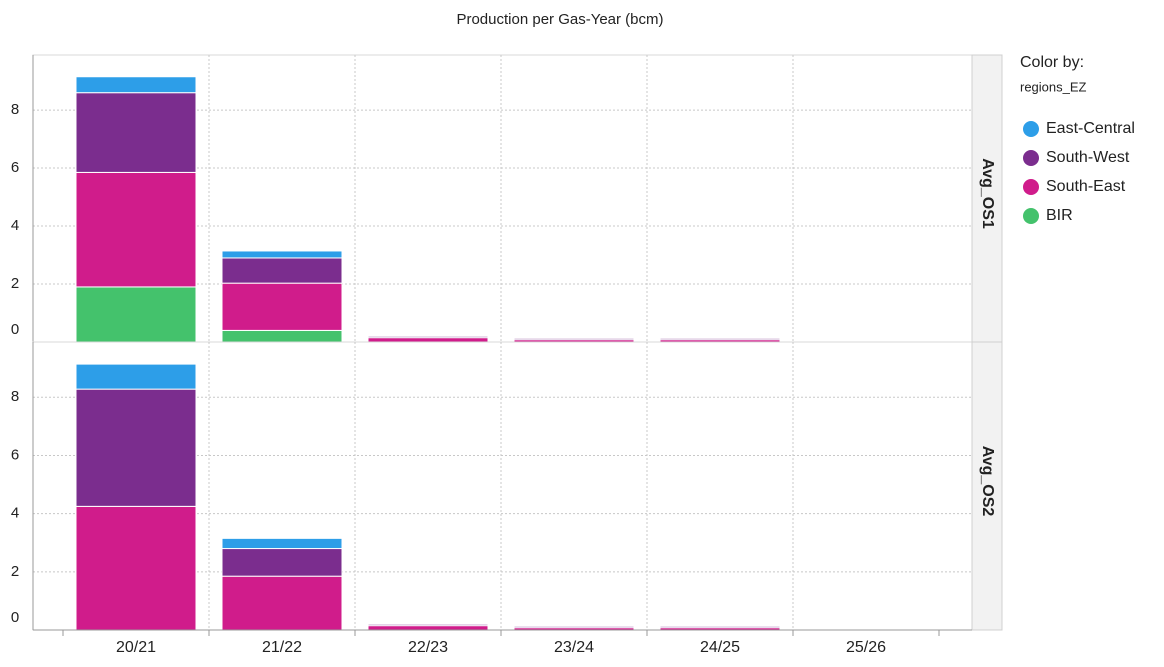 Image resolution: width=1164 pixels, height=667 pixels. I want to click on legend-label: South-West, so click(1088, 157).